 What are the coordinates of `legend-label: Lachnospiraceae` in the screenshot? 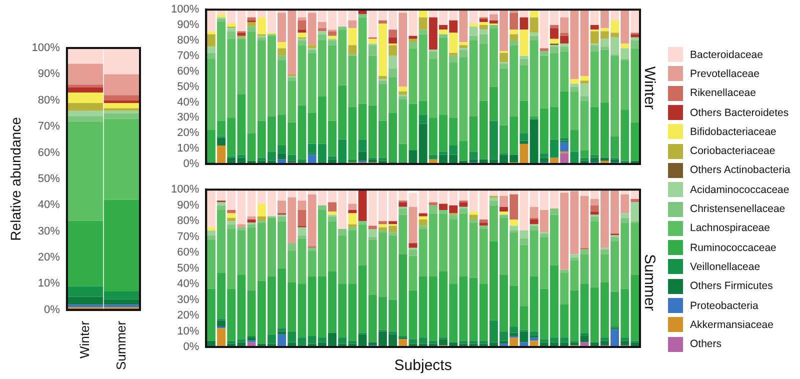 It's located at (730, 228).